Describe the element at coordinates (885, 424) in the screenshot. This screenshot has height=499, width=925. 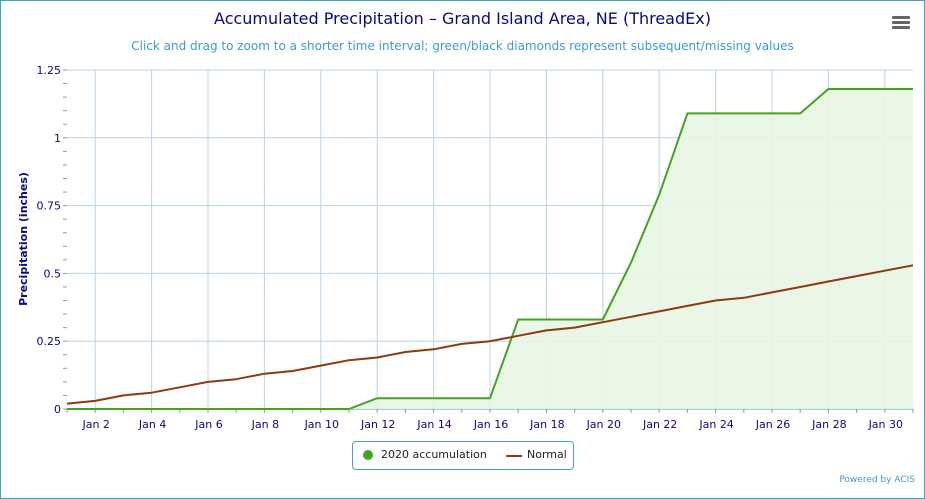
I see `x-tick-label: Jan 30` at that location.